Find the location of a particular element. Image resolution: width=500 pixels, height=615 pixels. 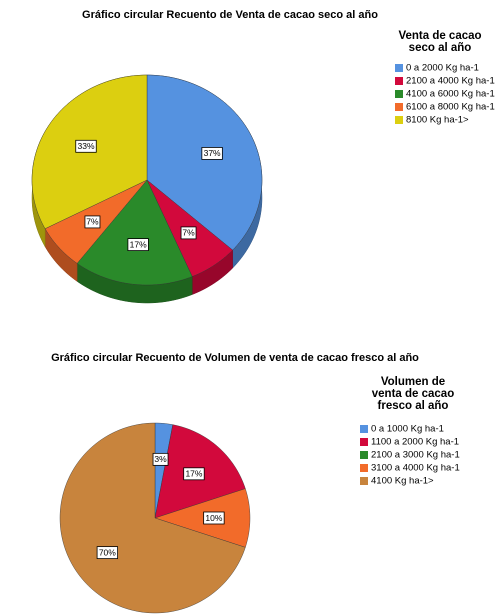

legend-label: 1100 a 2000 Kg ha-1 is located at coordinates (415, 442).